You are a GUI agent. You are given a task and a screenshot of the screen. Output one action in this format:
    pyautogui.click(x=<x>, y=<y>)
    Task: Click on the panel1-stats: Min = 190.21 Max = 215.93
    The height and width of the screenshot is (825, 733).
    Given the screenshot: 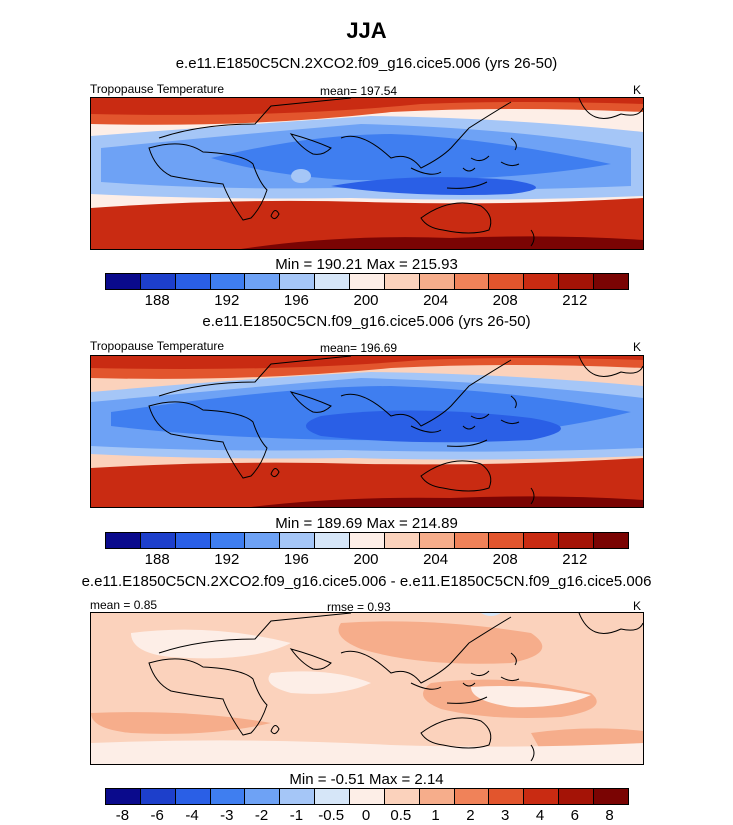 What is the action you would take?
    pyautogui.click(x=366, y=264)
    